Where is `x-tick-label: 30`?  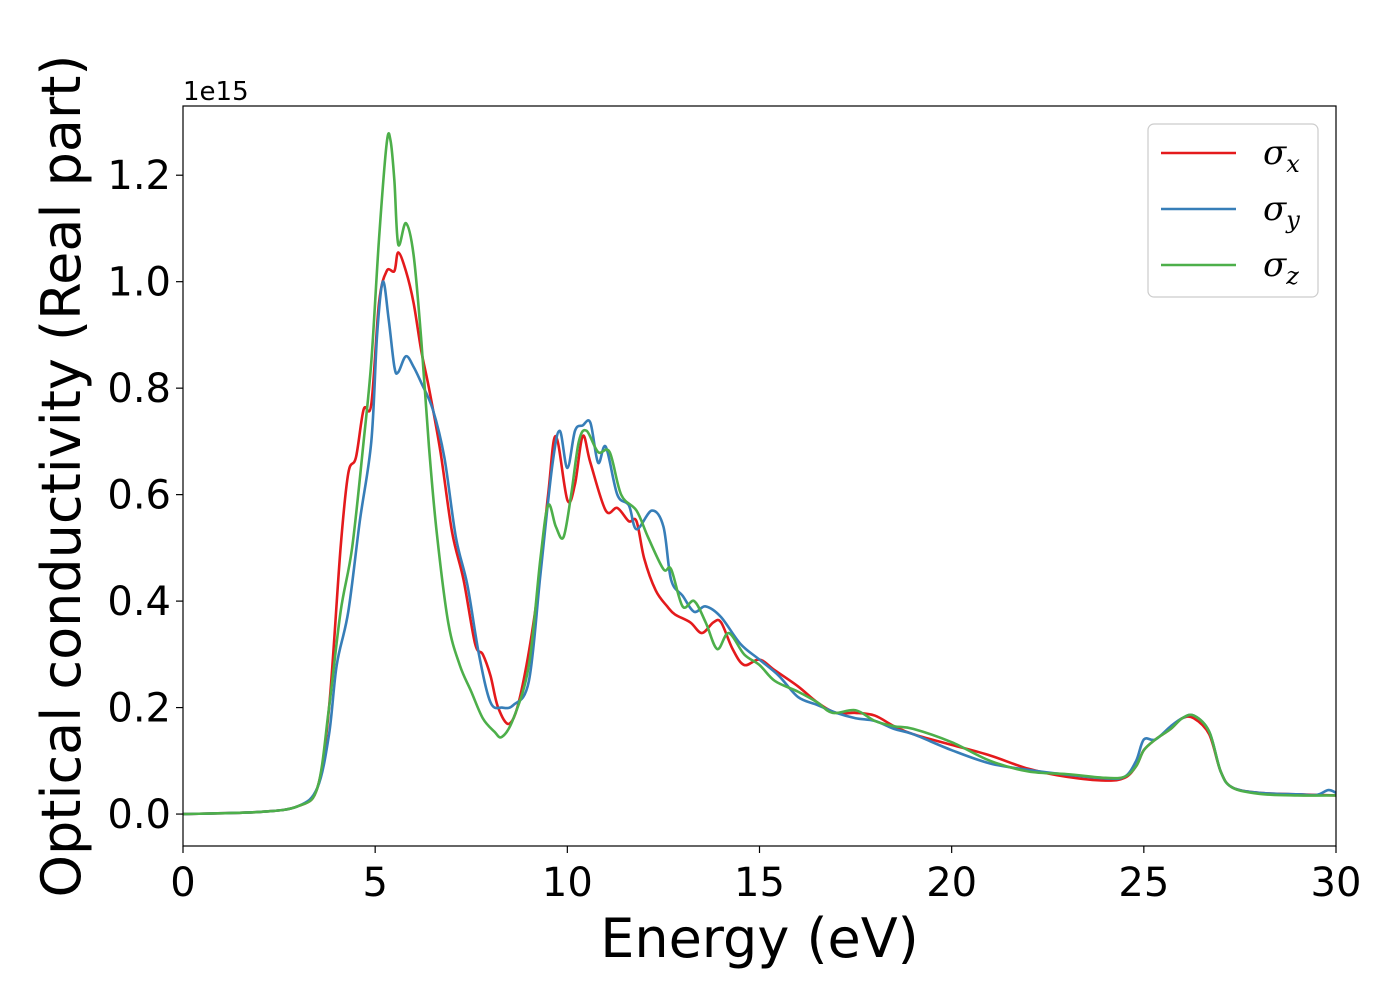
x-tick-label: 30 is located at coordinates (1336, 883).